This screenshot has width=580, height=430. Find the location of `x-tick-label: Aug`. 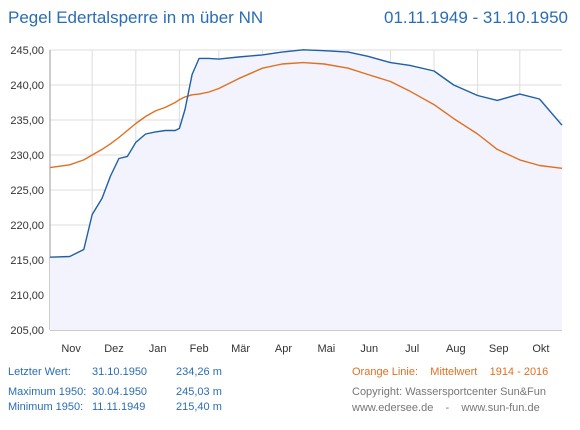

x-tick-label: Aug is located at coordinates (456, 349).